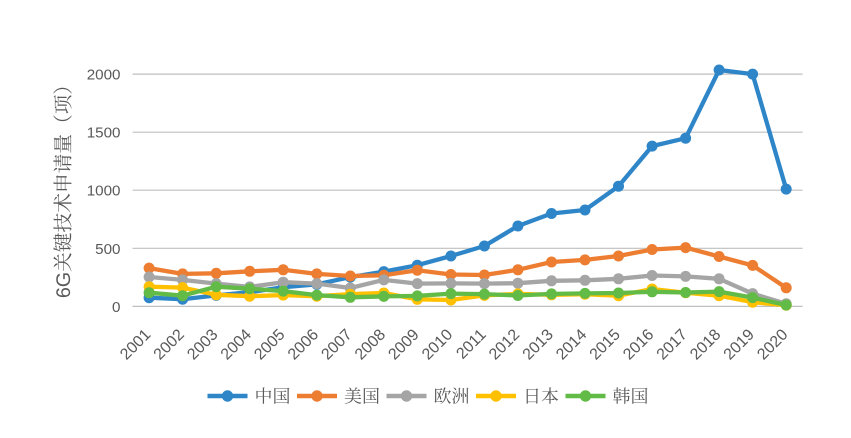  Describe the element at coordinates (104, 75) in the screenshot. I see `svg-text: 2000` at that location.